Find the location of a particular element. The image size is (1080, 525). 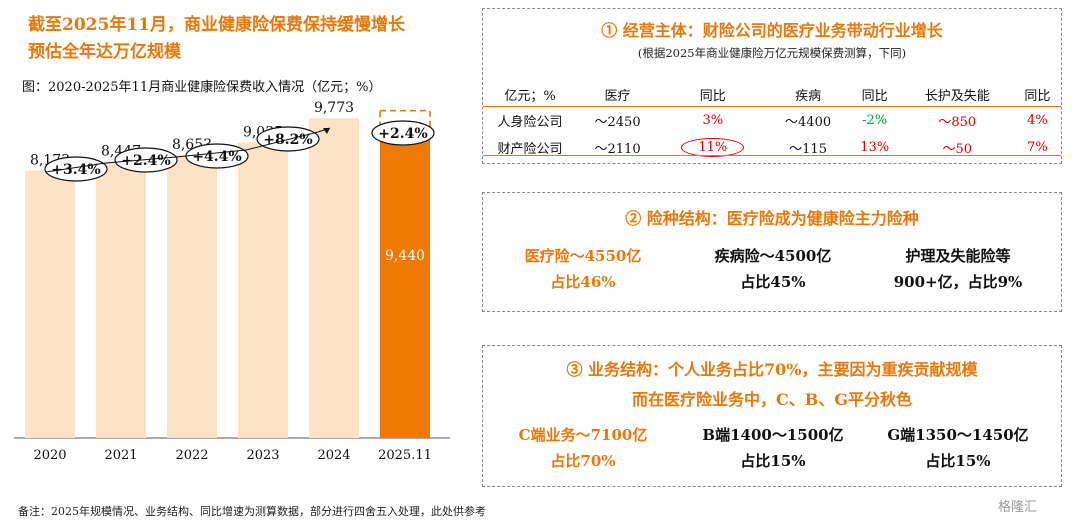

item-line-1: 医疗险～4550亿 is located at coordinates (583, 256).